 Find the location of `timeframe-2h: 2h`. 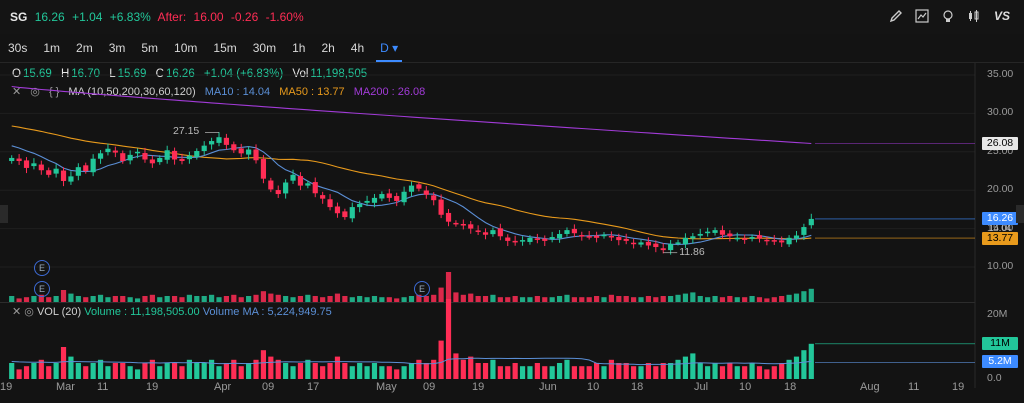

timeframe-2h: 2h is located at coordinates (328, 48).